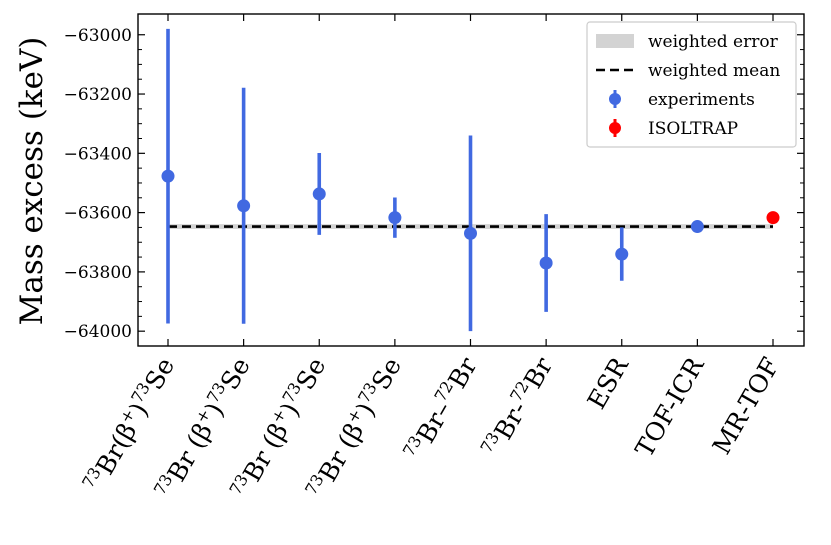 This screenshot has width=831, height=545. What do you see at coordinates (98, 214) in the screenshot?
I see `y-tick-label: −63600` at bounding box center [98, 214].